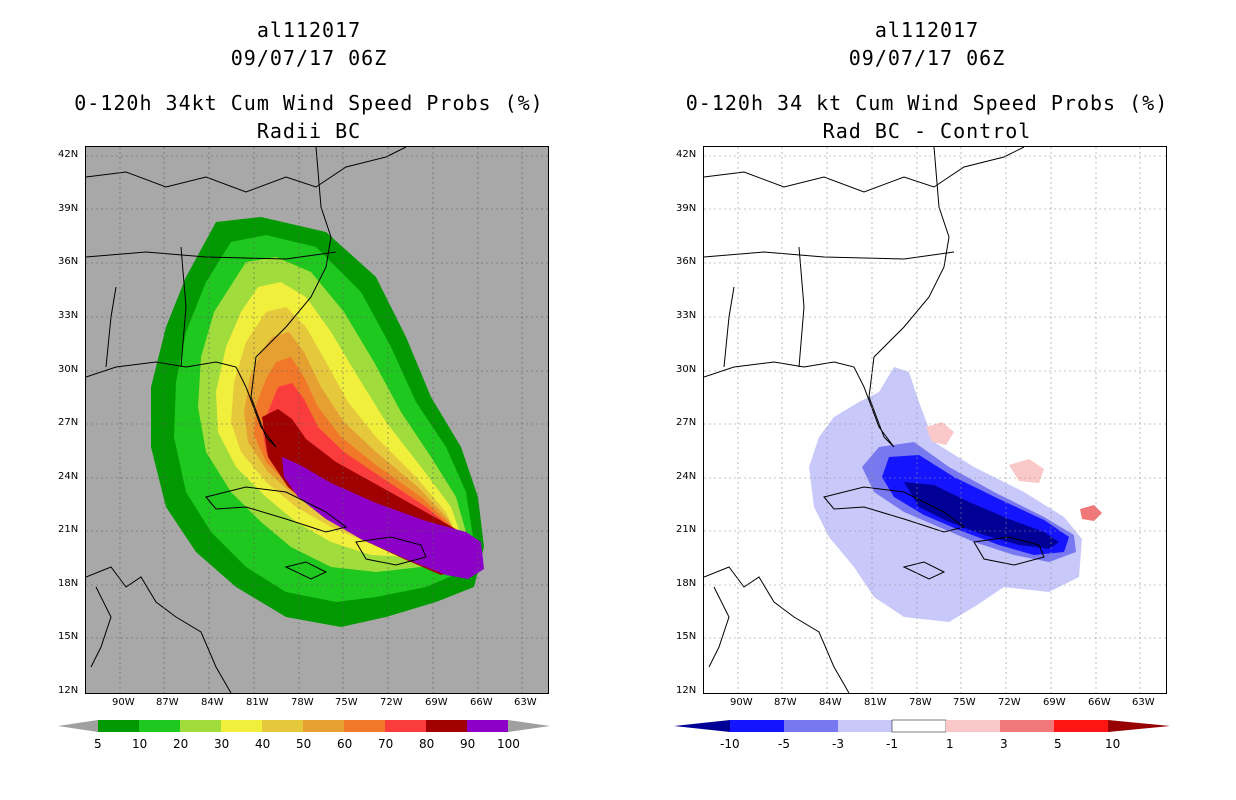 This screenshot has width=1236, height=800. What do you see at coordinates (427, 744) in the screenshot?
I see `colorbar-label: 80` at bounding box center [427, 744].